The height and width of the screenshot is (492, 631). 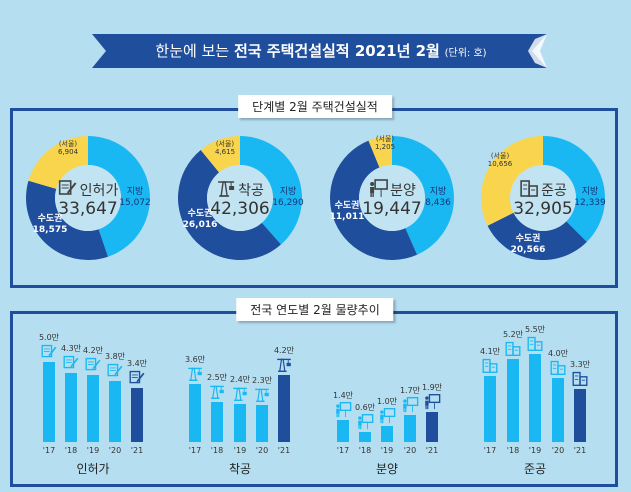 What do you see at coordinates (93, 469) in the screenshot?
I see `group-label: 인허가` at bounding box center [93, 469].